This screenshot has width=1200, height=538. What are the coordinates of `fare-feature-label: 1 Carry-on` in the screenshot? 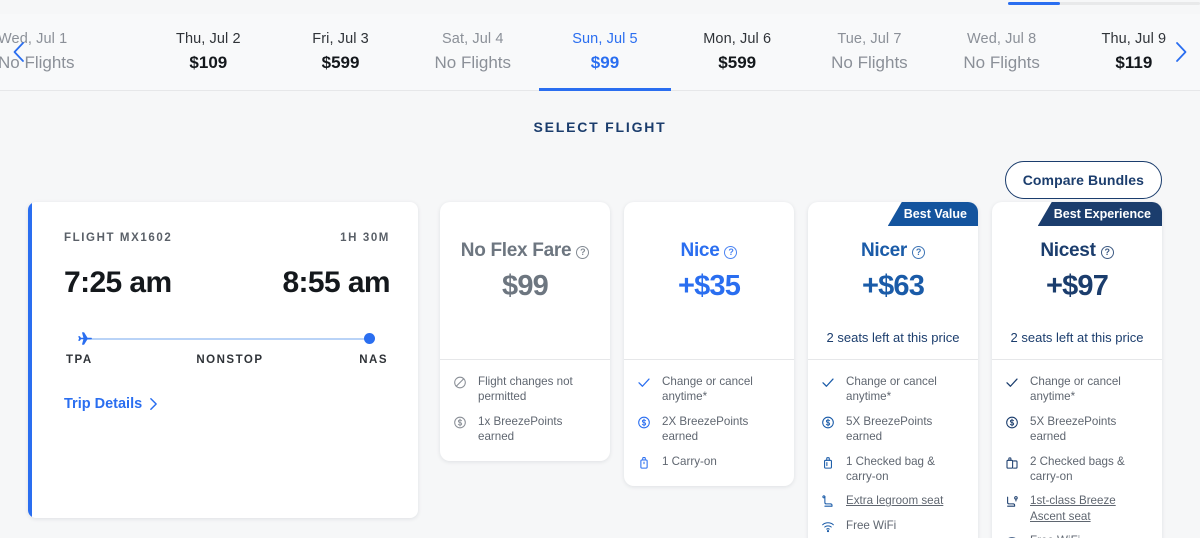 It's located at (689, 461).